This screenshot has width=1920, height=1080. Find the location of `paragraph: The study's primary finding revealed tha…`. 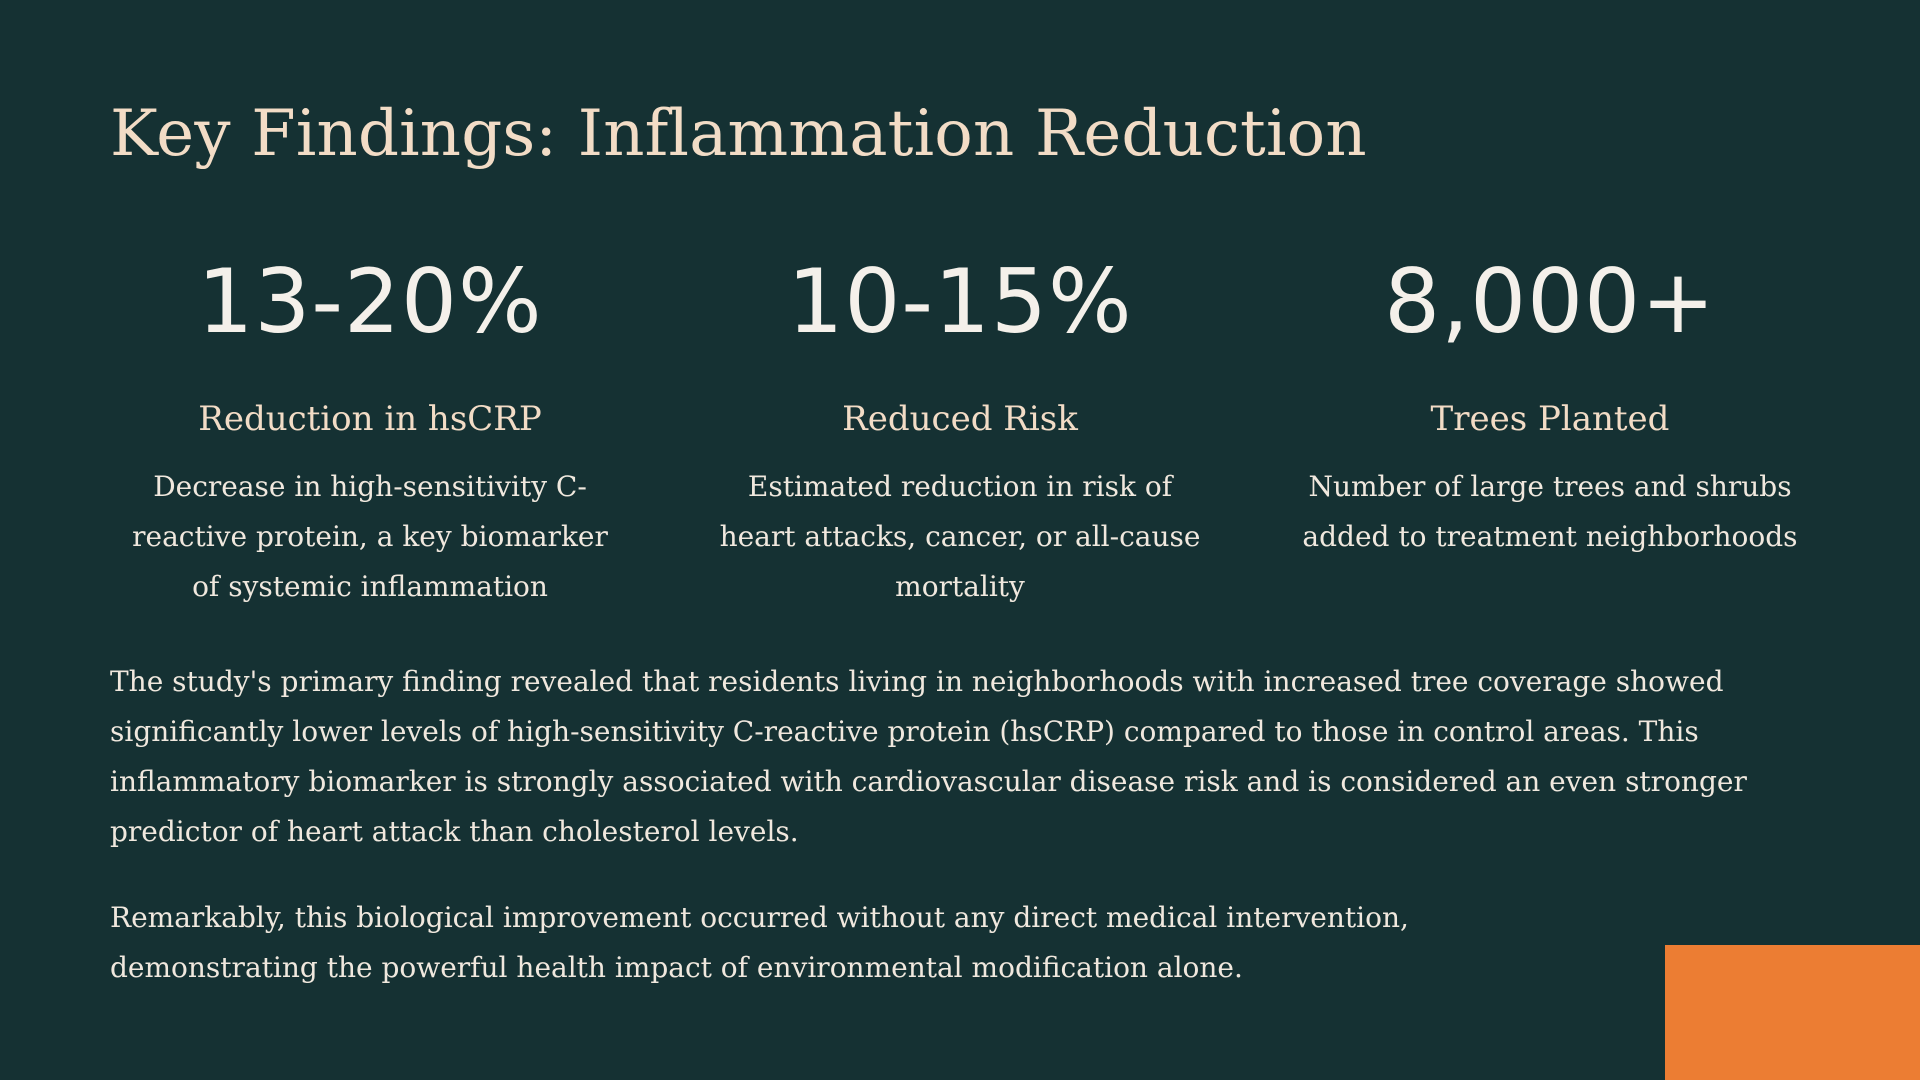

paragraph: The study's primary finding revealed tha… is located at coordinates (928, 756).